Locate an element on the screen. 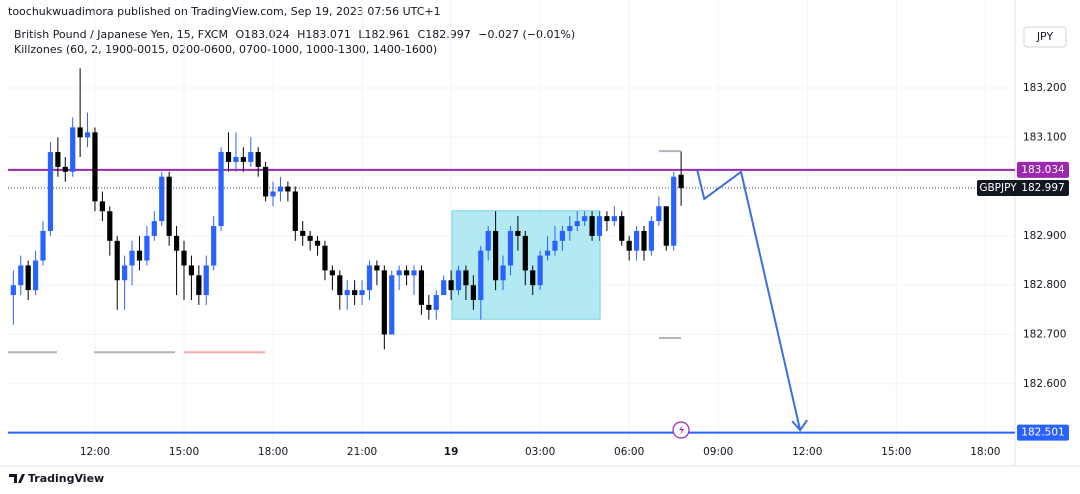 This screenshot has height=494, width=1080. projection-path is located at coordinates (749, 300).